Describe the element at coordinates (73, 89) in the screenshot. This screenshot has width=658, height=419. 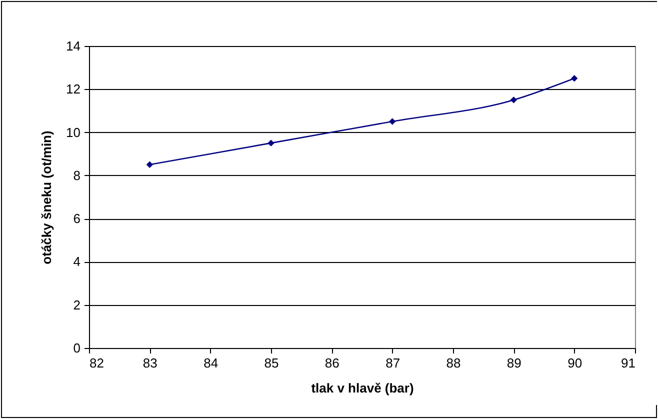
I see `y-tick-label: 12` at that location.